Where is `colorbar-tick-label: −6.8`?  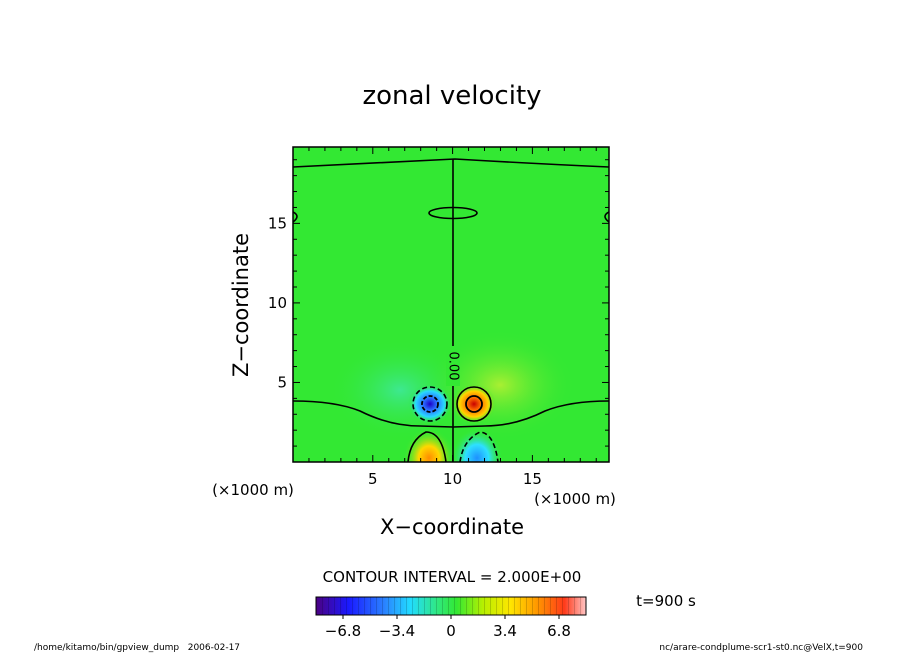 colorbar-tick-label: −6.8 is located at coordinates (343, 631).